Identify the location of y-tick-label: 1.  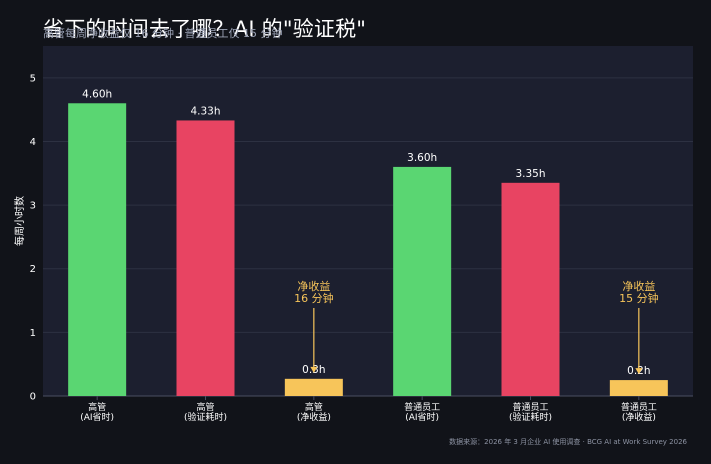
(33, 333).